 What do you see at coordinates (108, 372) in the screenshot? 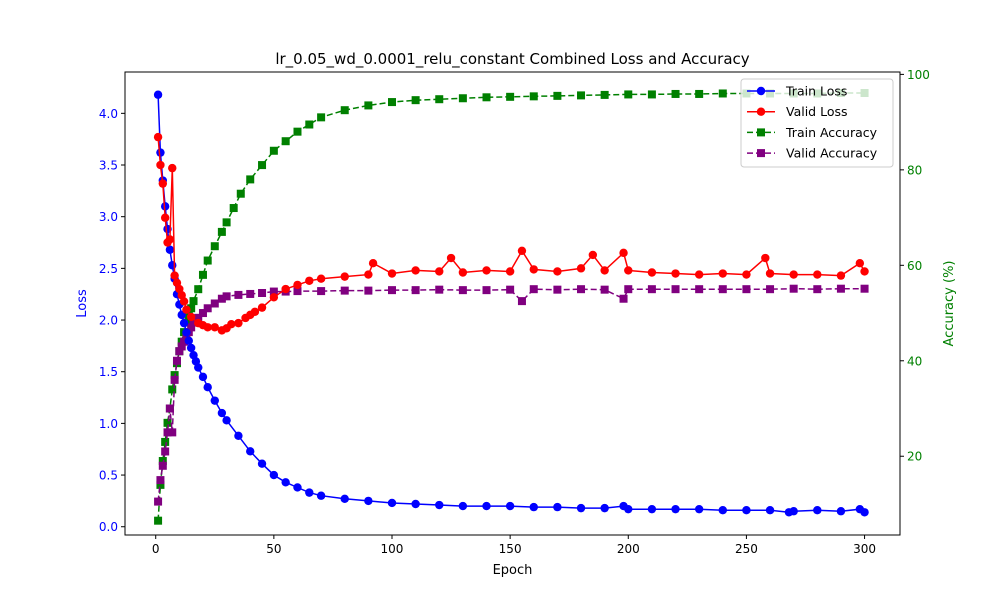
I see `left-y-tick-label: 1.5` at bounding box center [108, 372].